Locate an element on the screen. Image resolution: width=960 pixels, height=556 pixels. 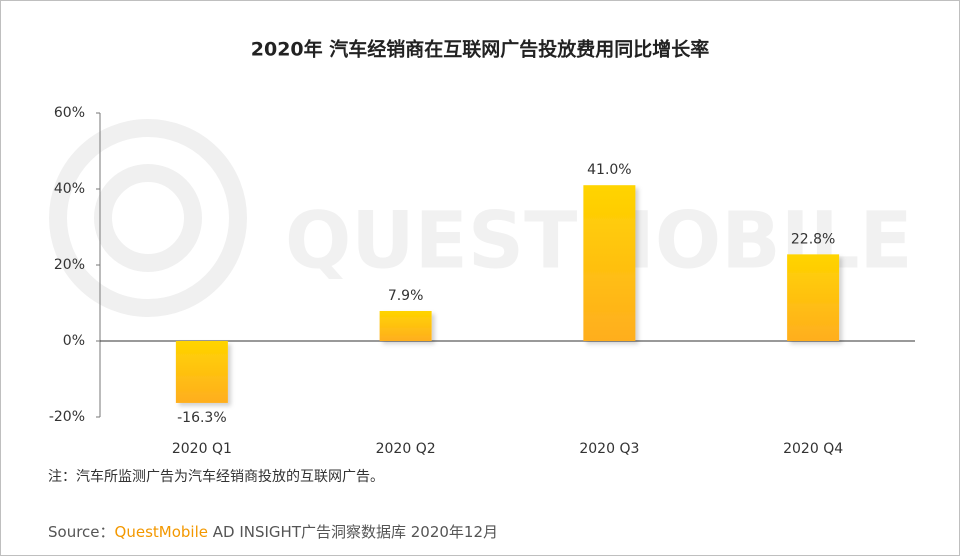
chart-title: 2020年 汽车经销商在互联网广告投放费用同比增长率 is located at coordinates (480, 49).